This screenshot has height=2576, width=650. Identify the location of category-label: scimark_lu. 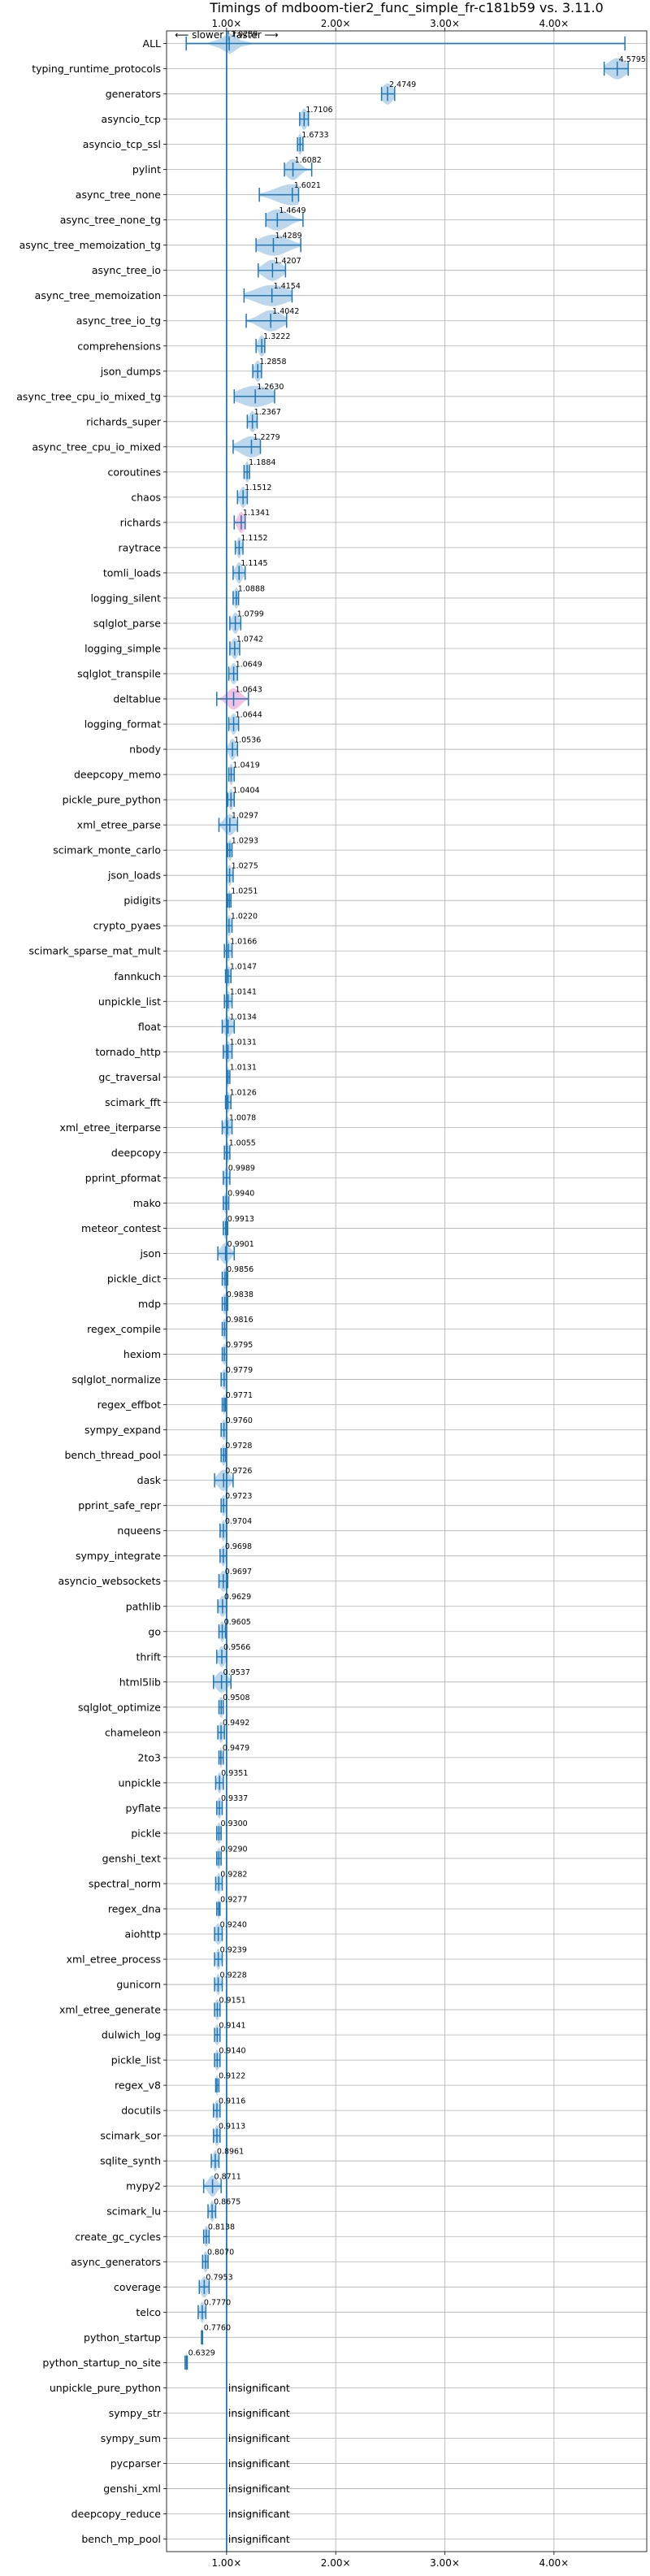
(133, 2211).